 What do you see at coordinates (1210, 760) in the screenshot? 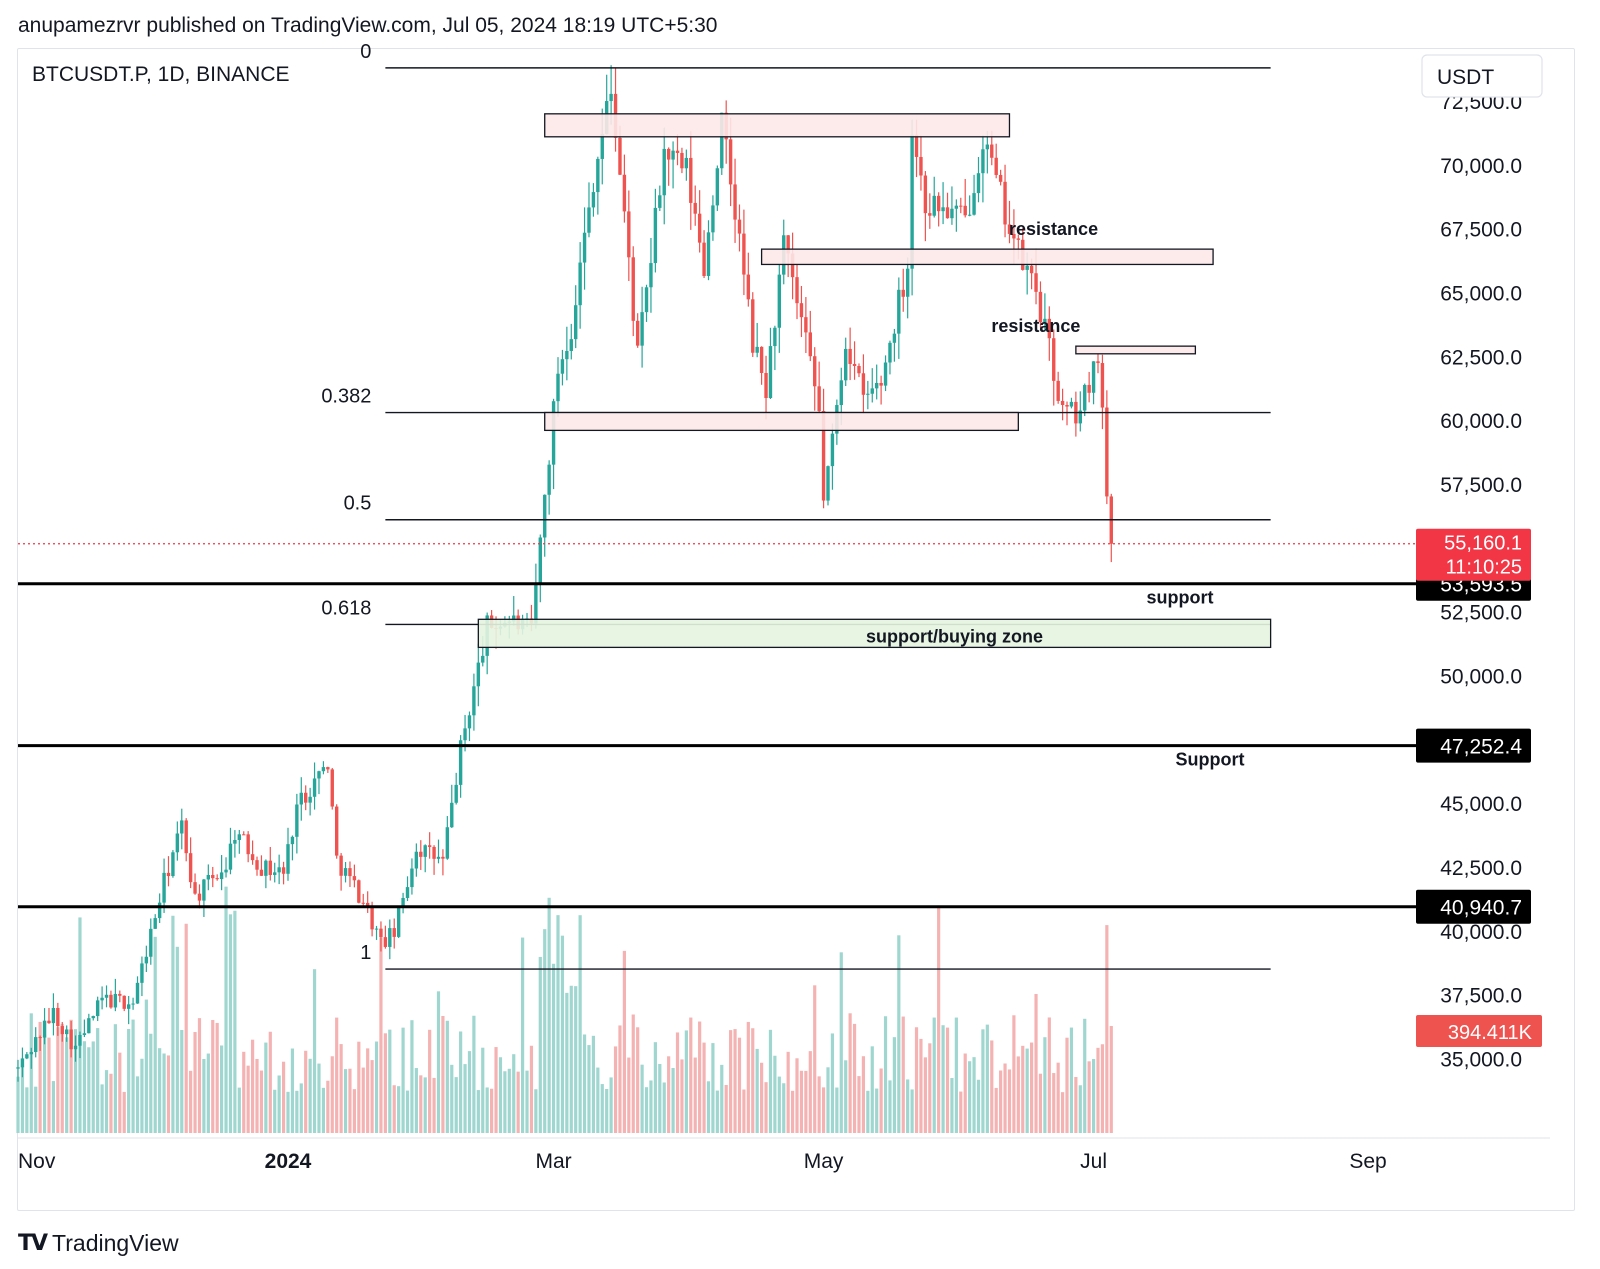
I see `horizontal-level-note: Support` at bounding box center [1210, 760].